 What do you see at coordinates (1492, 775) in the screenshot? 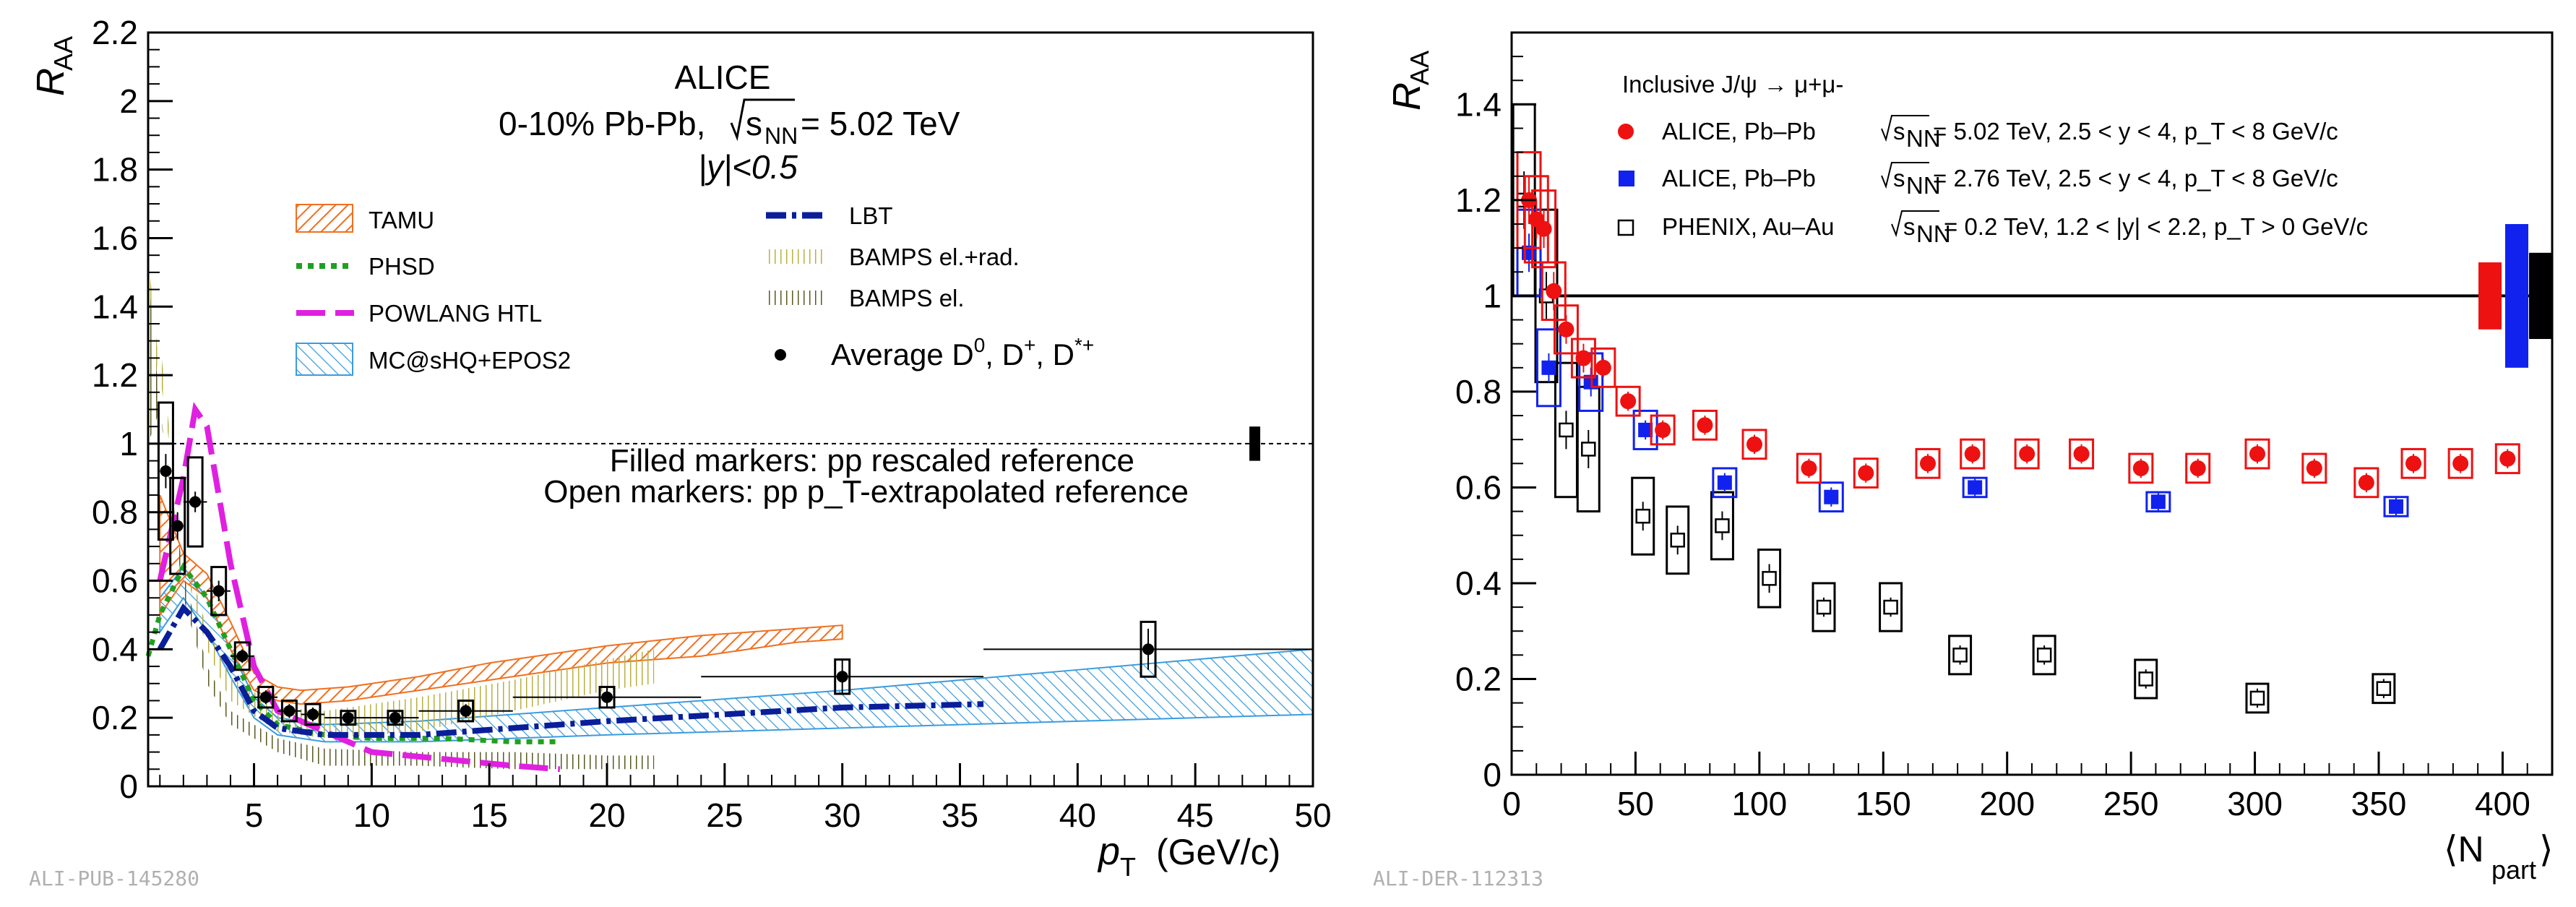
I see `right-y-tick-label: 0` at bounding box center [1492, 775].